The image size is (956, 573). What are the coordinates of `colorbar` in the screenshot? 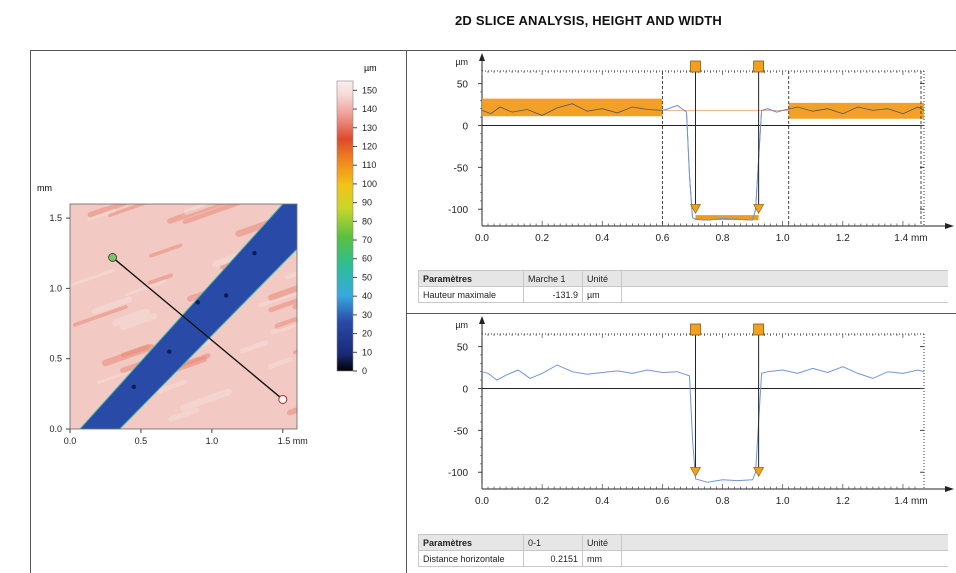 It's located at (345, 226).